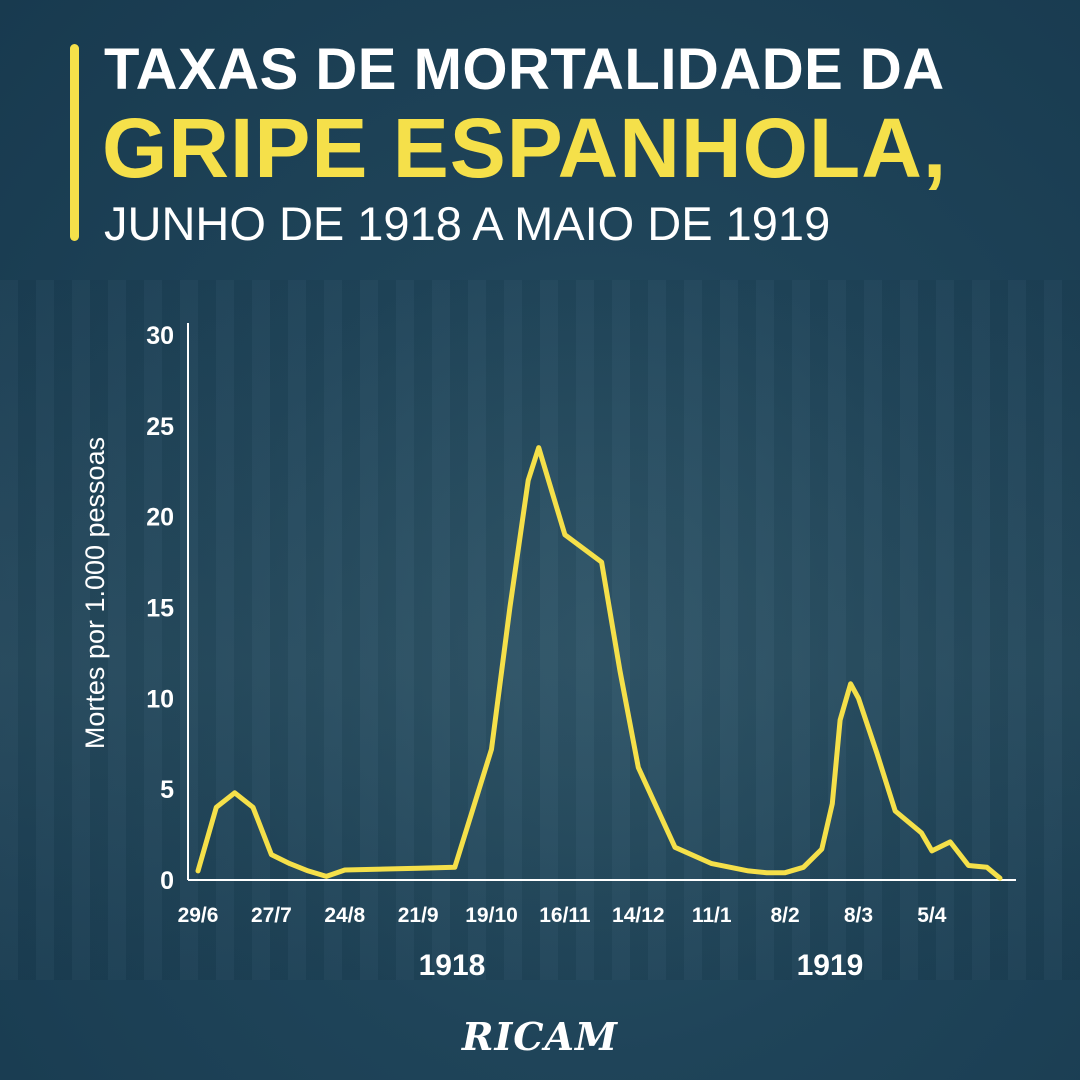  I want to click on x-tick-label: 29/6, so click(198, 915).